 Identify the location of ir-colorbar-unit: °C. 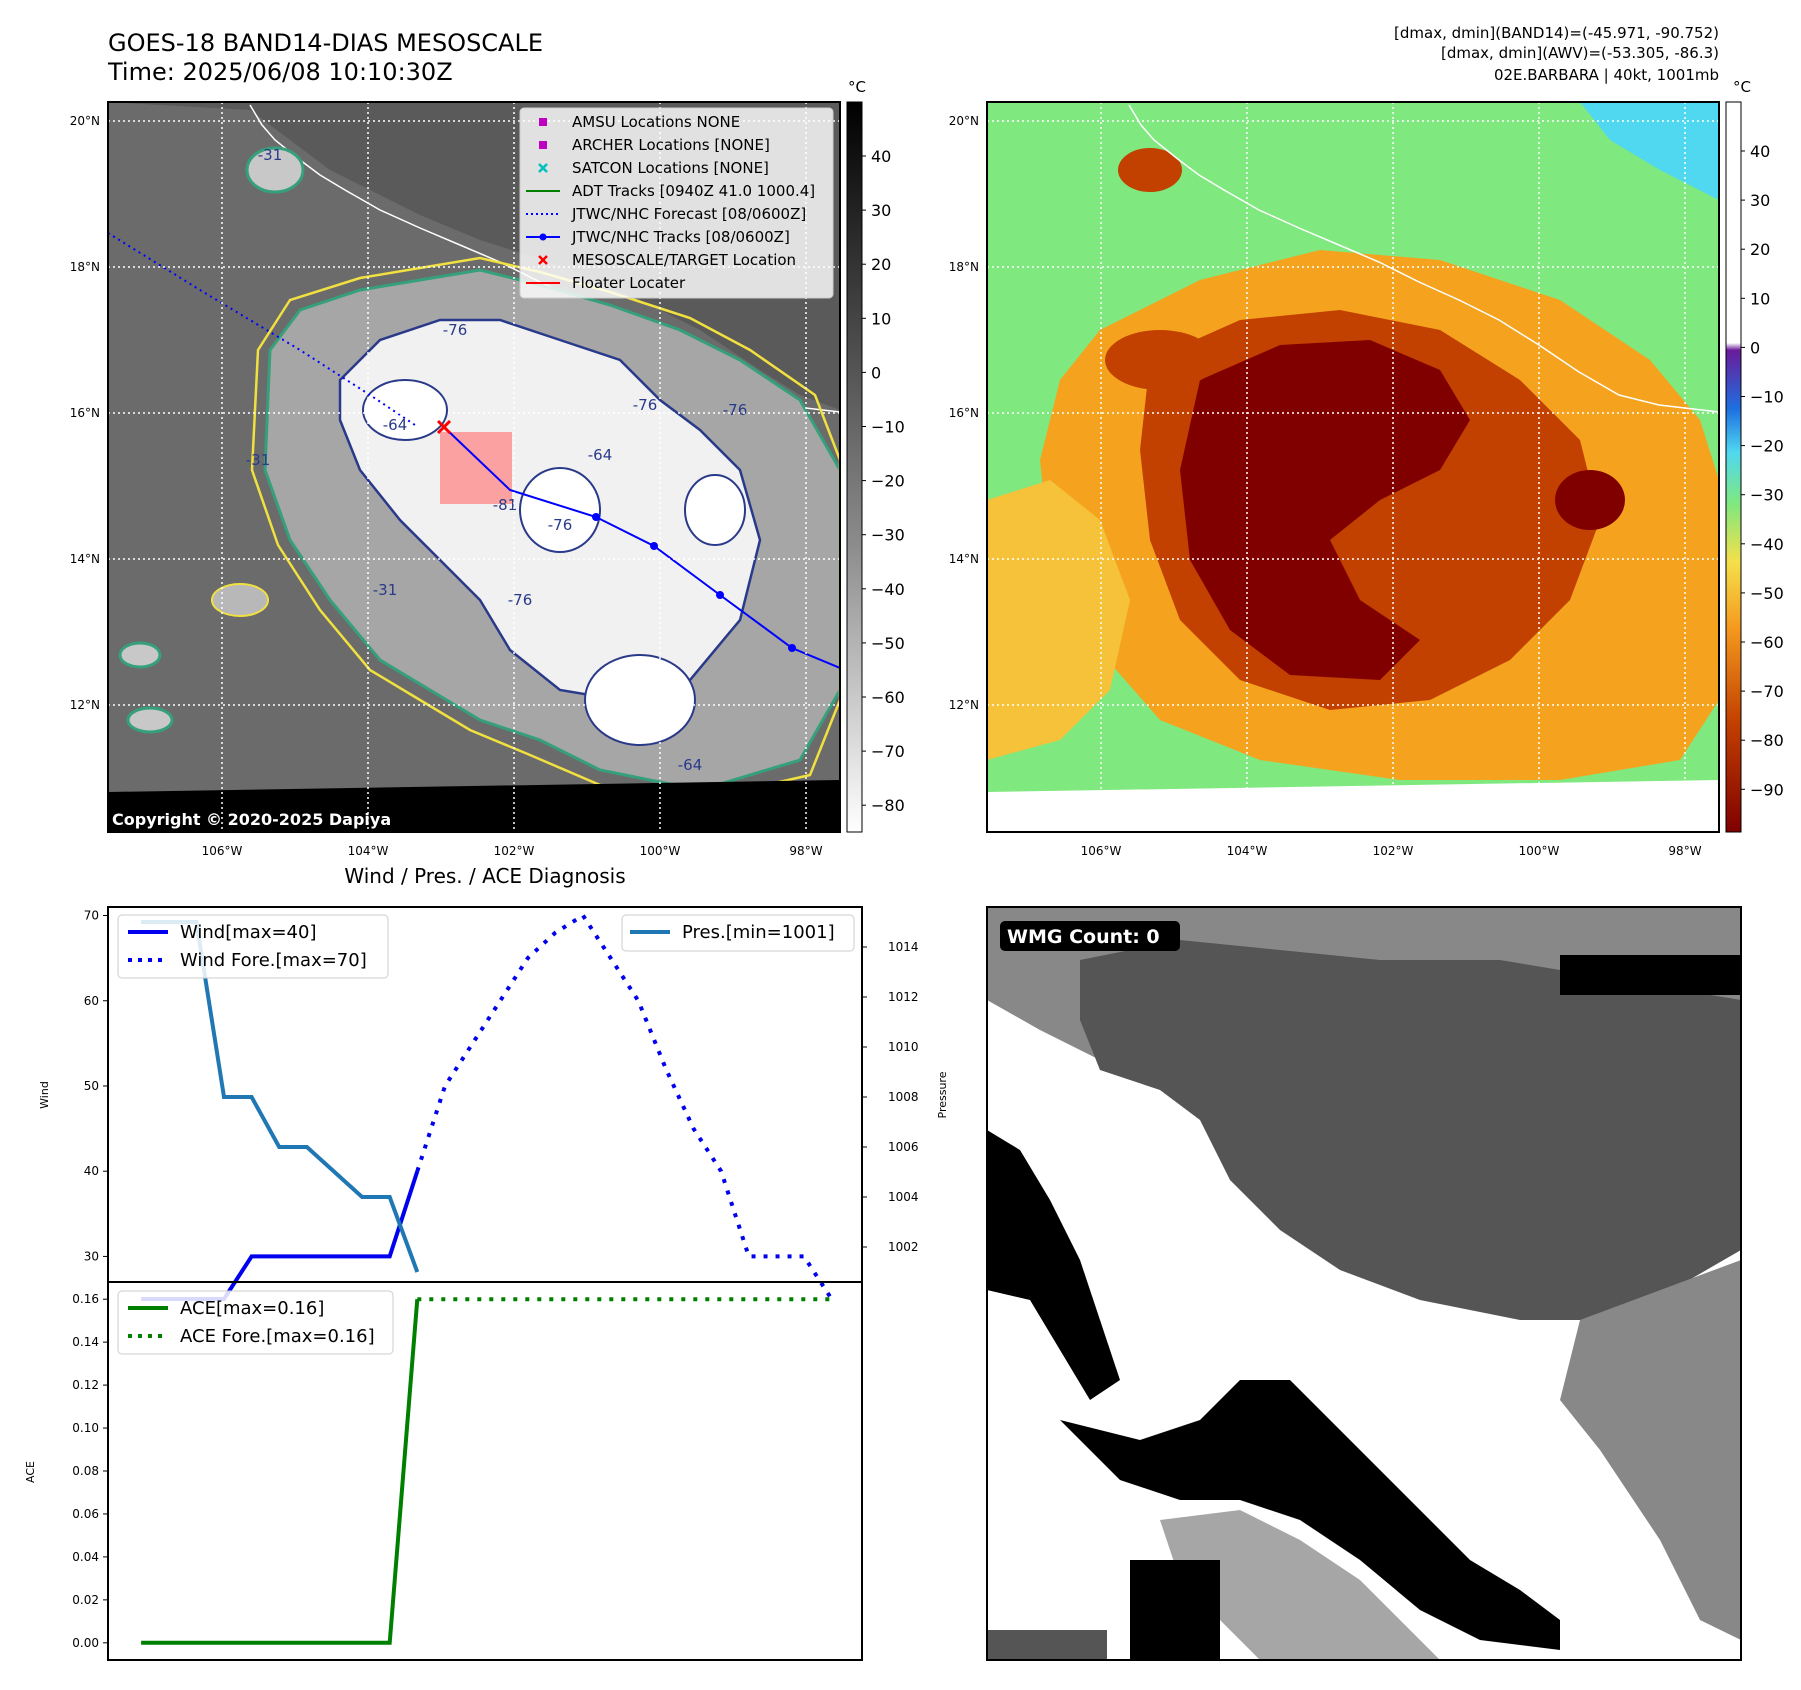
(857, 87).